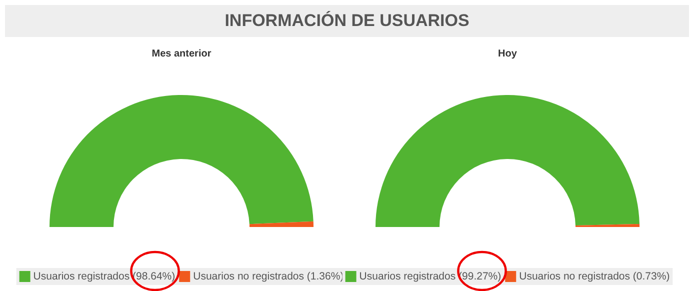 The width and height of the screenshot is (694, 291). Describe the element at coordinates (347, 21) in the screenshot. I see `text: INFORMACIÓN DE USUARIOS` at that location.